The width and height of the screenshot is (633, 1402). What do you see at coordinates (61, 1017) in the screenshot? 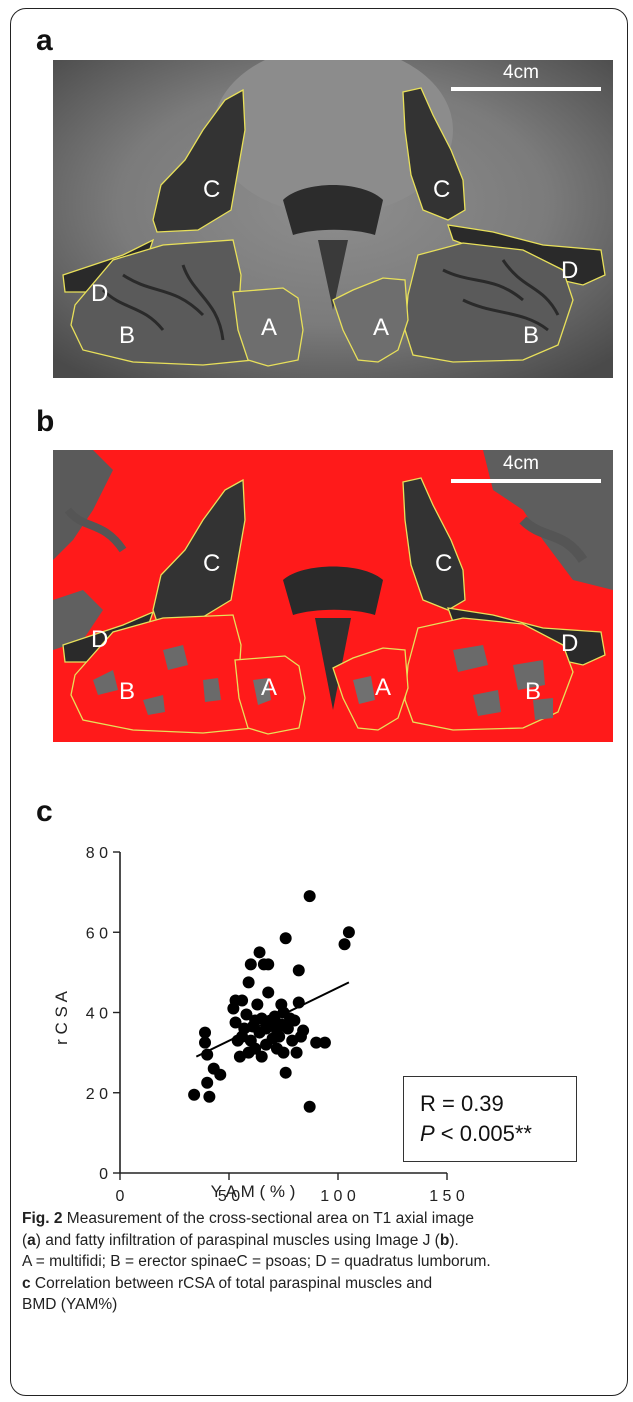
I see `y-axis-label: r C S A` at bounding box center [61, 1017].